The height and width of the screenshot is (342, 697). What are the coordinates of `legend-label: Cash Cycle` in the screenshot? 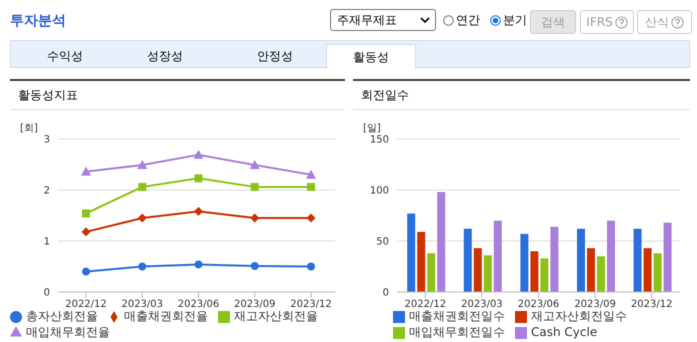 It's located at (564, 332).